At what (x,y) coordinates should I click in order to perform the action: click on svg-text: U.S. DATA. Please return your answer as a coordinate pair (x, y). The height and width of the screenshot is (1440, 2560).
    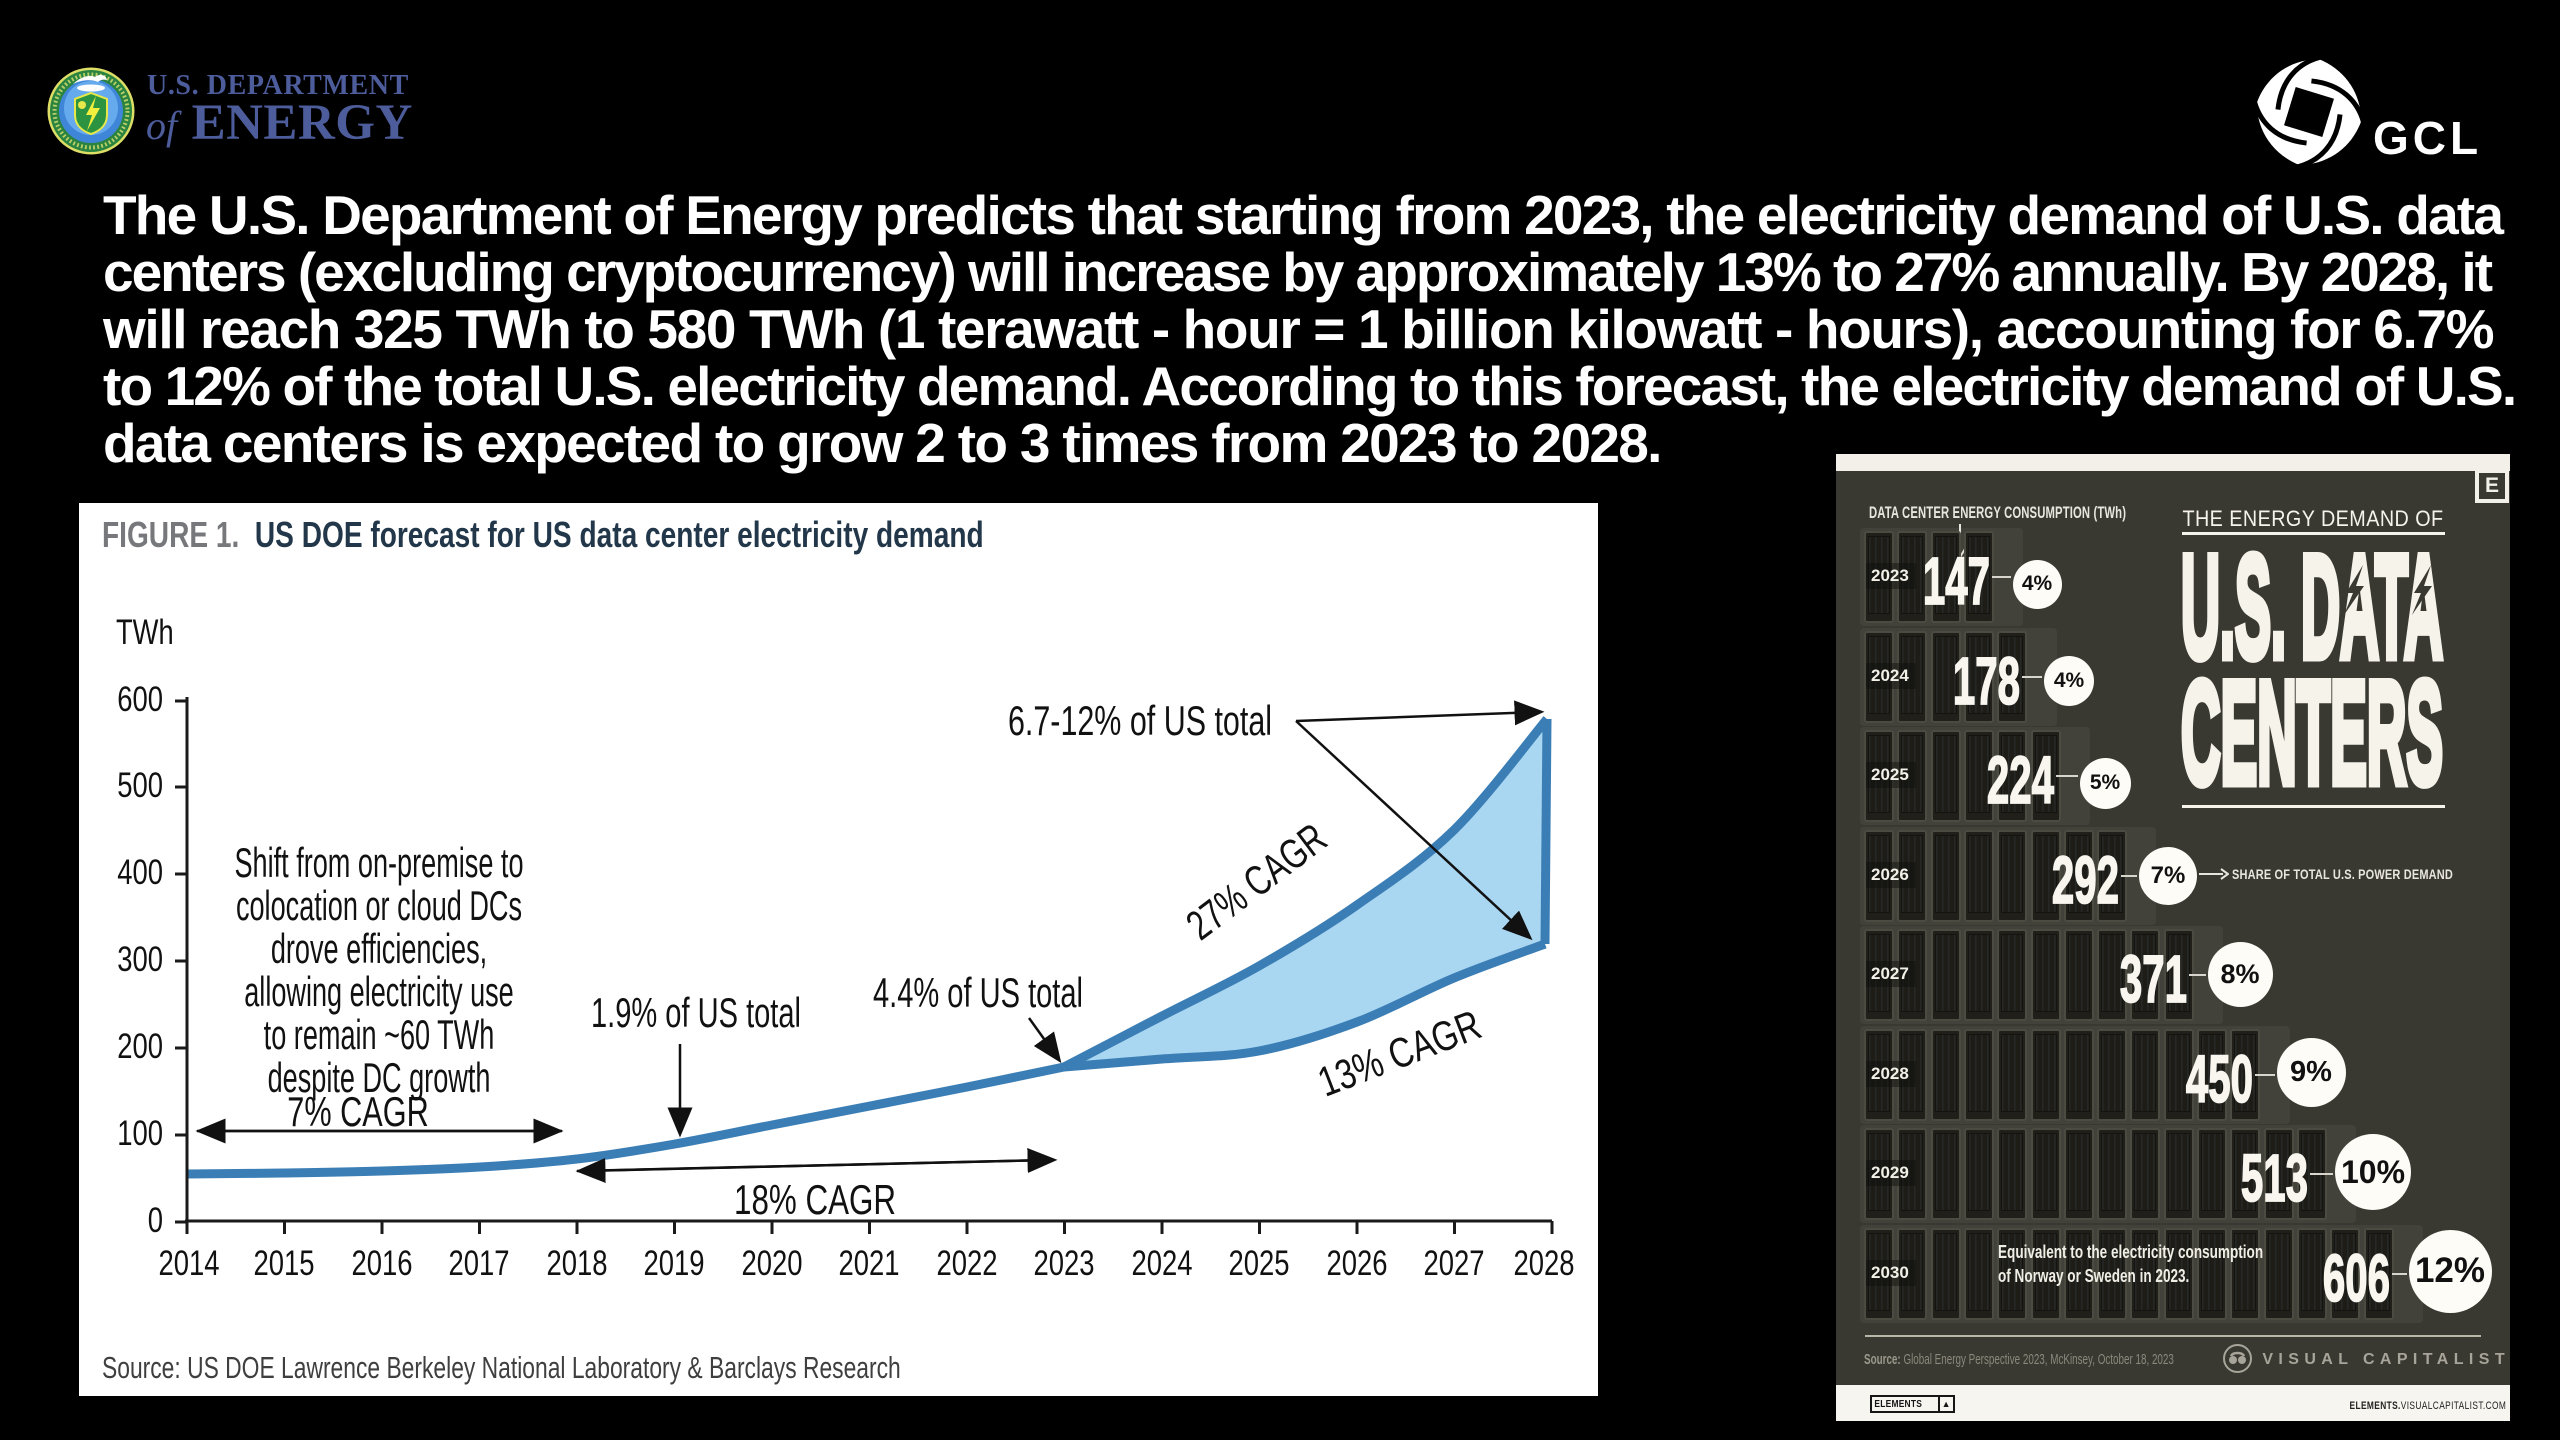
    Looking at the image, I should click on (2312, 614).